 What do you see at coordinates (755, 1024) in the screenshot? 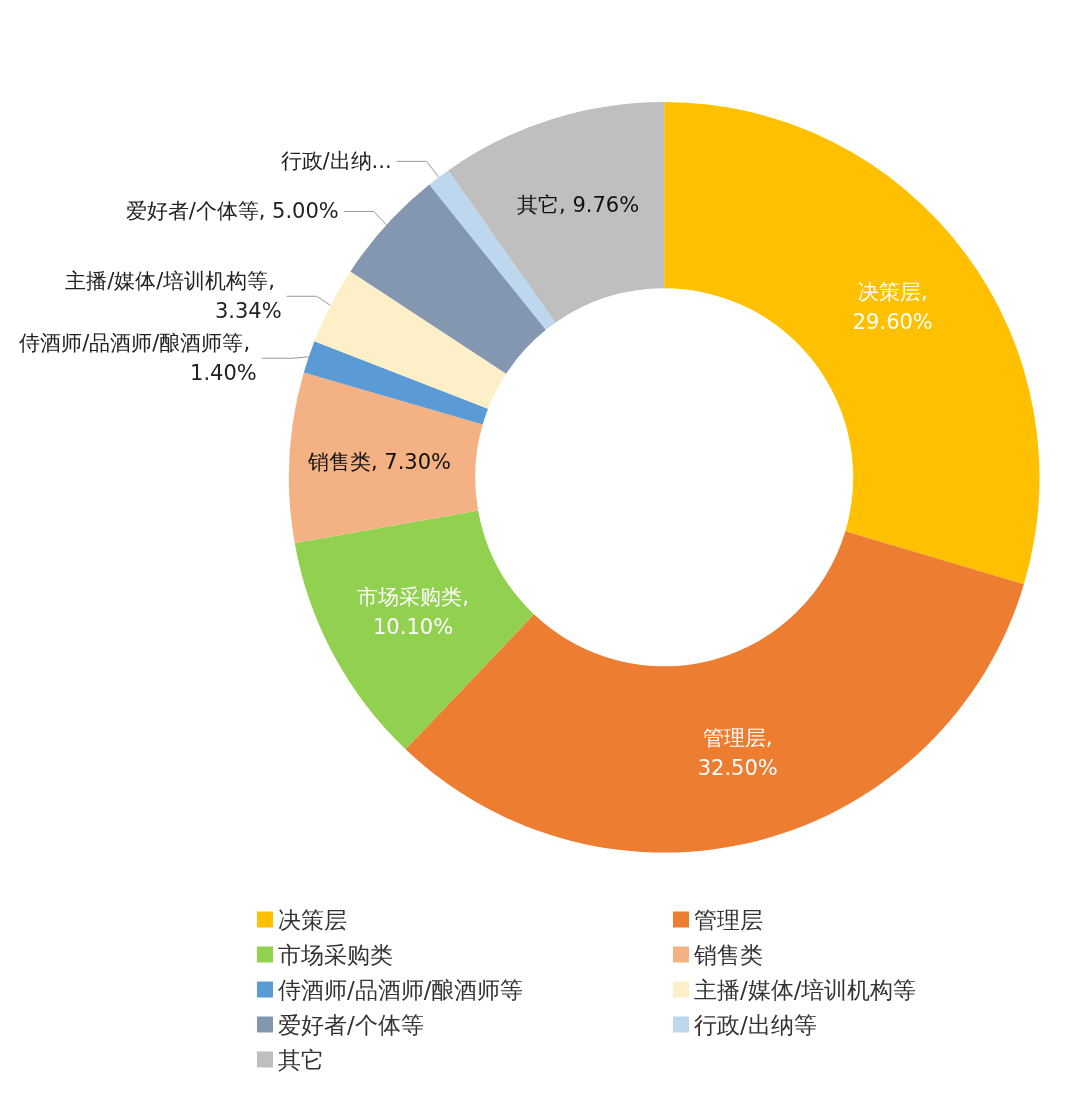
I see `legend-label: 行政/出纳等` at bounding box center [755, 1024].